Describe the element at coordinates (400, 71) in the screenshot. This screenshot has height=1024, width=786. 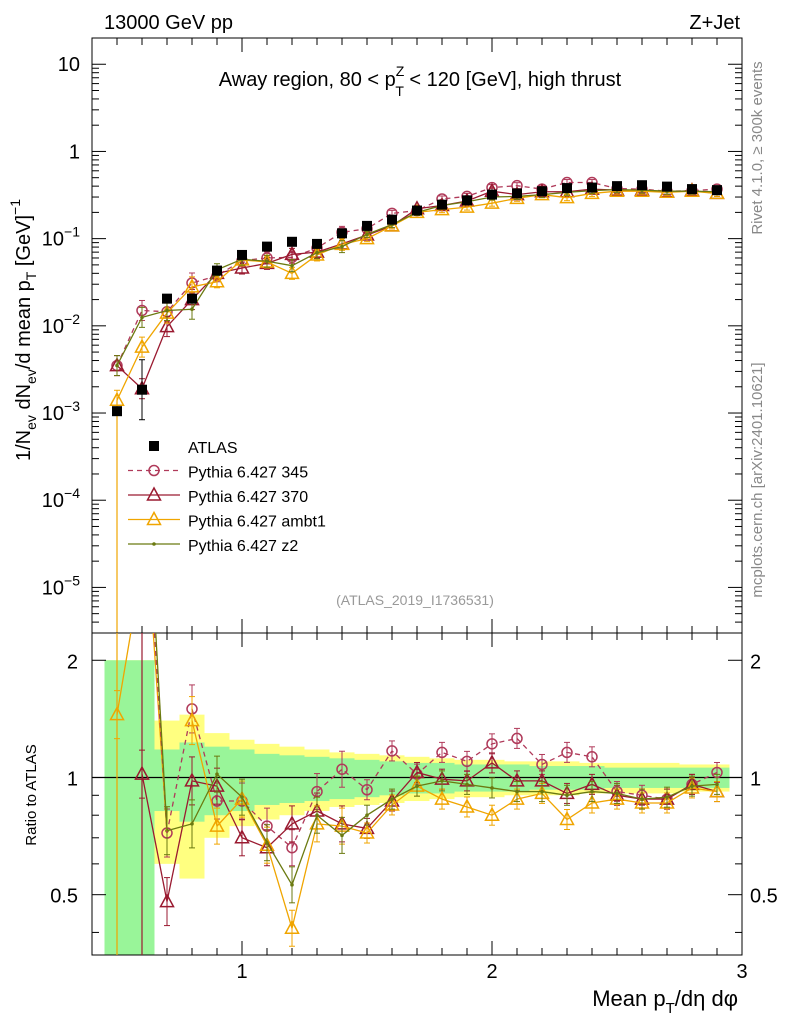
I see `plot-title-sup: Z` at that location.